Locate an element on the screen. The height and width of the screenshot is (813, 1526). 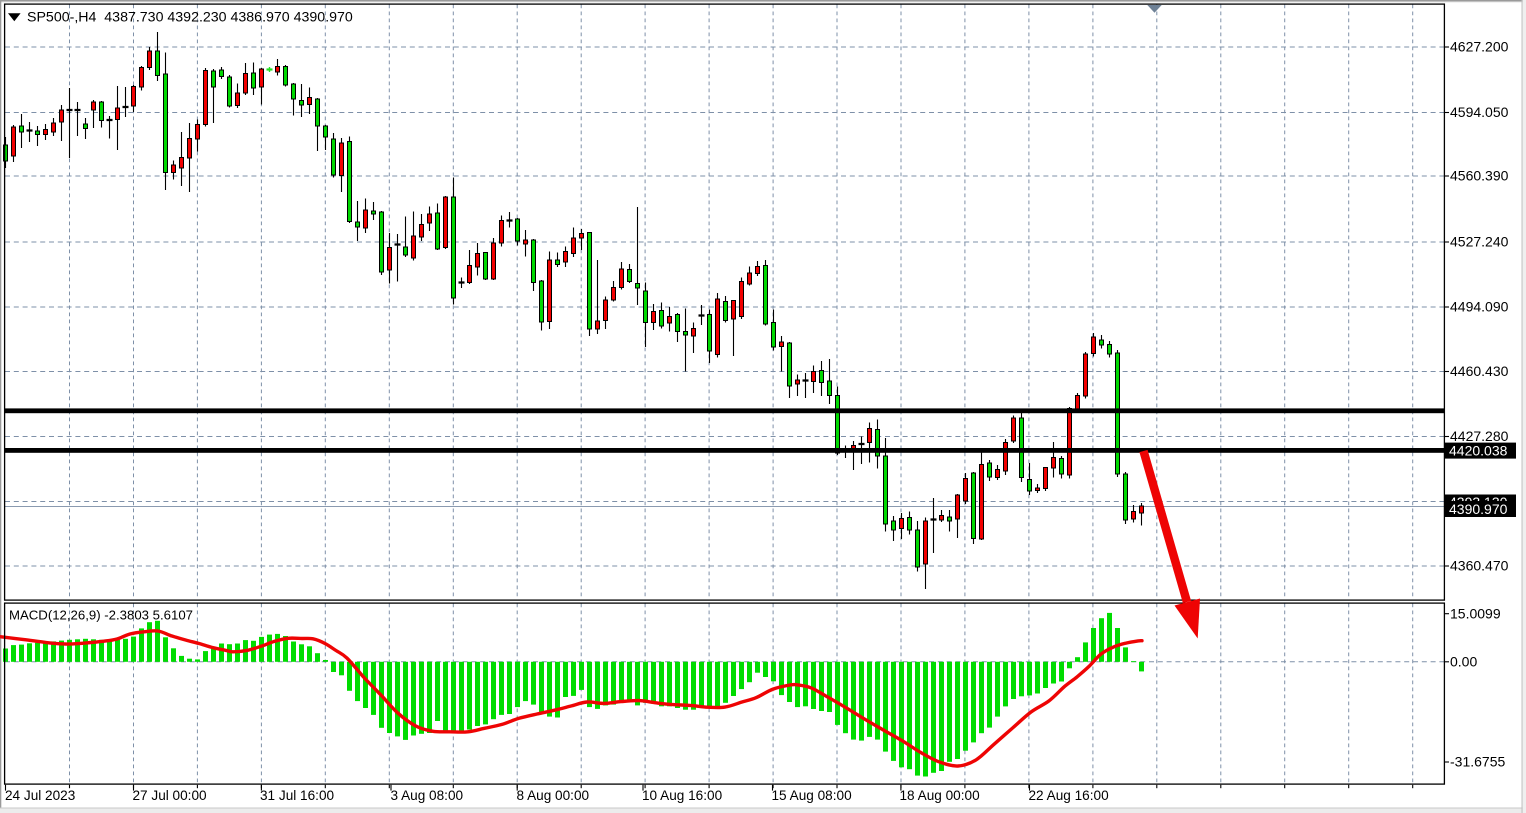
svg-text: 4460.430 is located at coordinates (1479, 371).